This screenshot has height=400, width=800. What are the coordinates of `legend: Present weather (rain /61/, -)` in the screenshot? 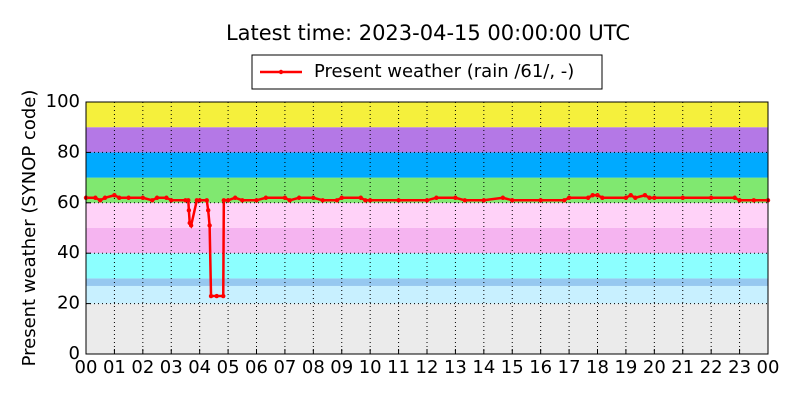 It's located at (427, 72).